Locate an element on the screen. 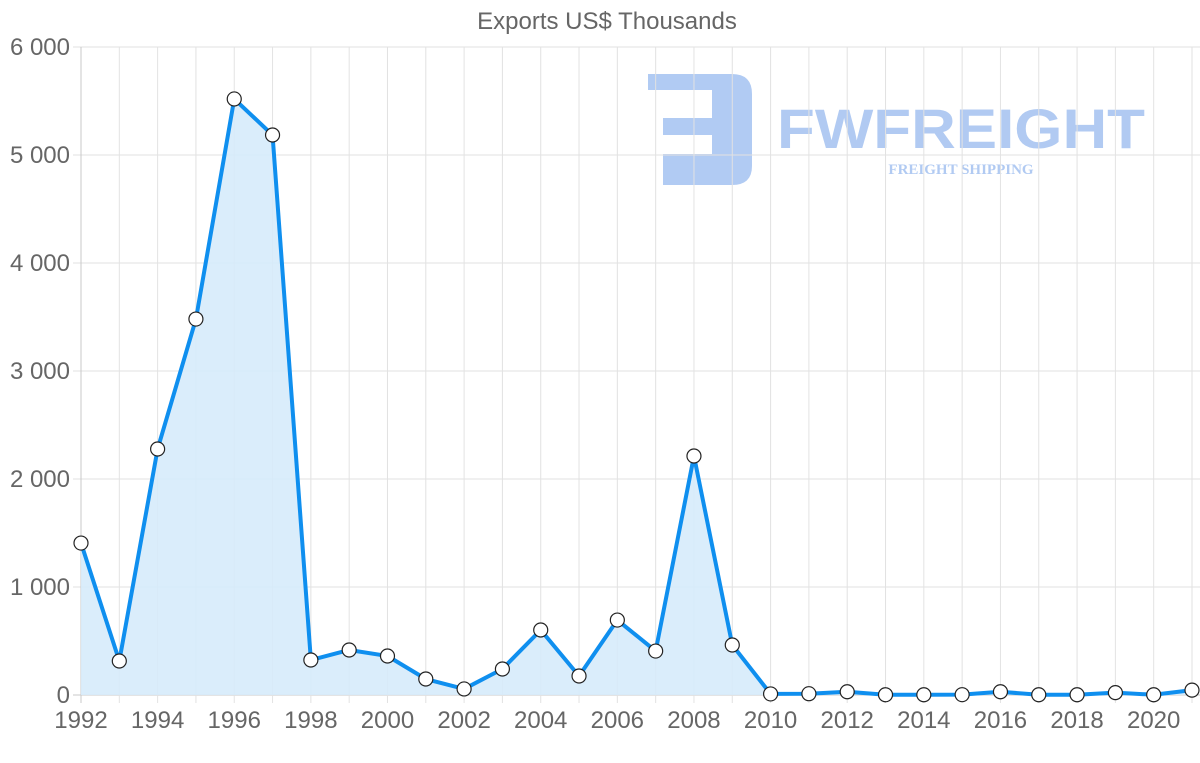 This screenshot has width=1200, height=763. y-tick-label: 6 000 is located at coordinates (40, 47).